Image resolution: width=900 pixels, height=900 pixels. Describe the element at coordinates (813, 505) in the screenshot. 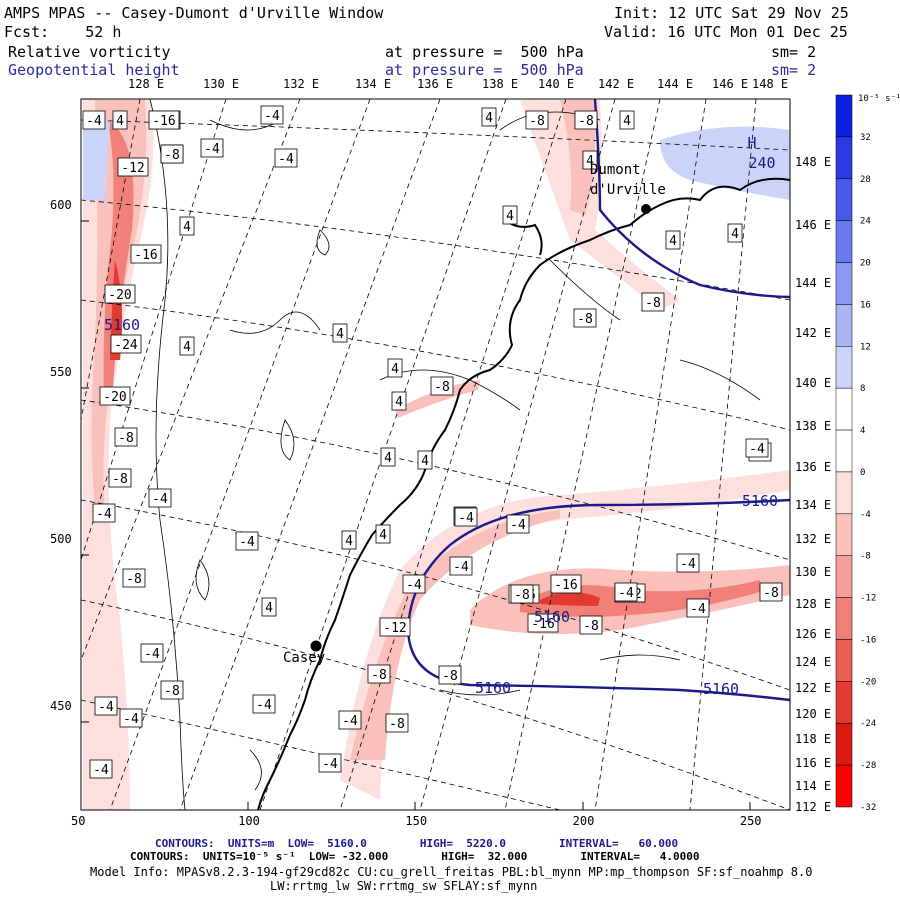

I see `lon-label-right: 134 E` at that location.